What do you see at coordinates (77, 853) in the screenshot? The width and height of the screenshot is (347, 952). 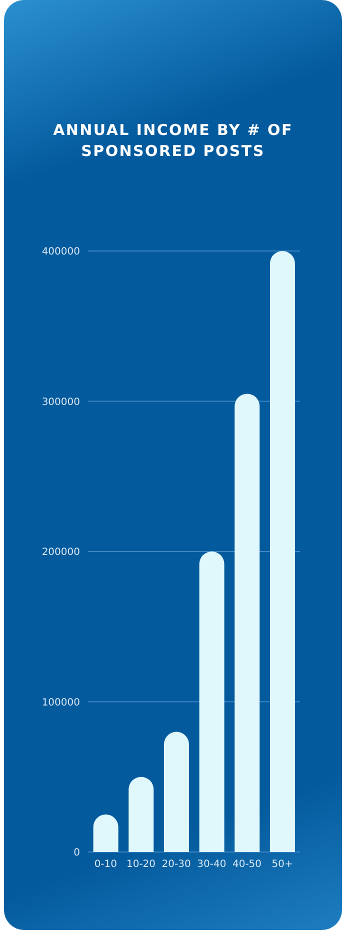 I see `y-tick-label: 0` at bounding box center [77, 853].